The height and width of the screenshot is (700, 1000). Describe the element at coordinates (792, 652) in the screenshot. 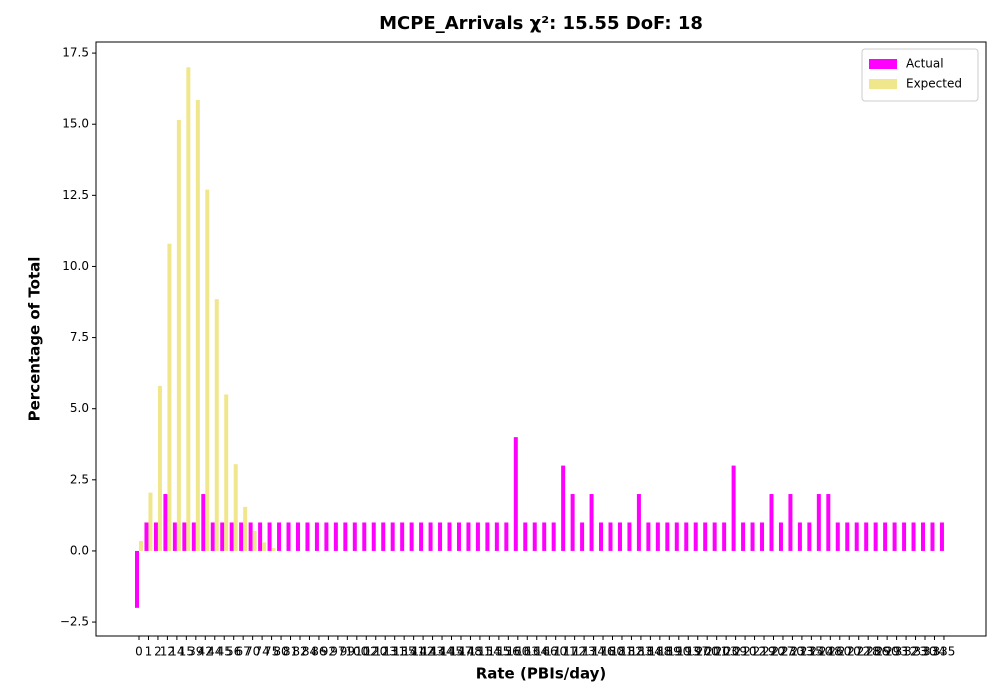

I see `x-tick-label: 230` at that location.